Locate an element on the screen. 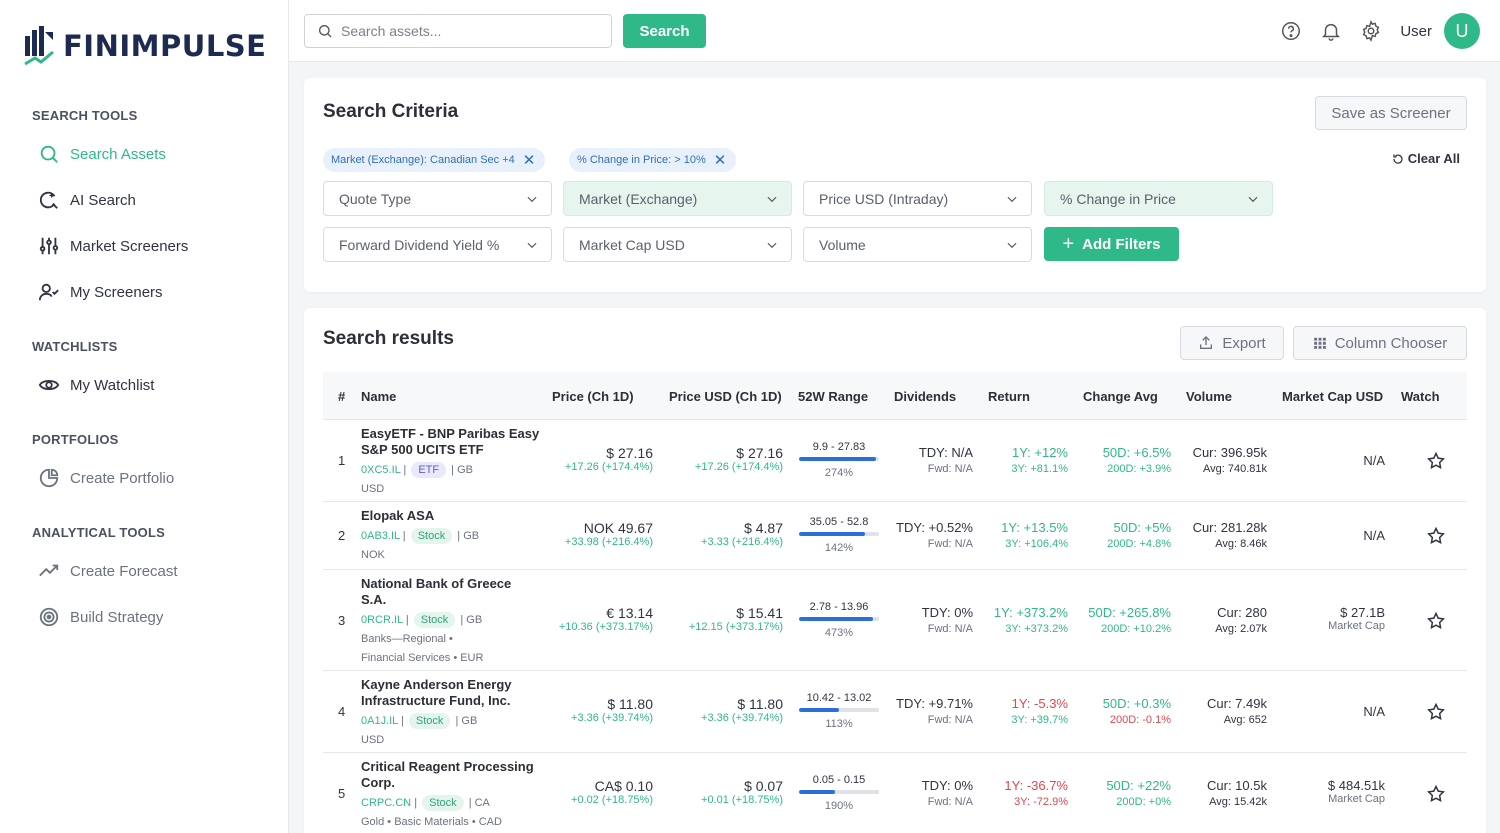 This screenshot has width=1500, height=833. sidebar-item-create-portfolio: Create Portfolio is located at coordinates (106, 478).